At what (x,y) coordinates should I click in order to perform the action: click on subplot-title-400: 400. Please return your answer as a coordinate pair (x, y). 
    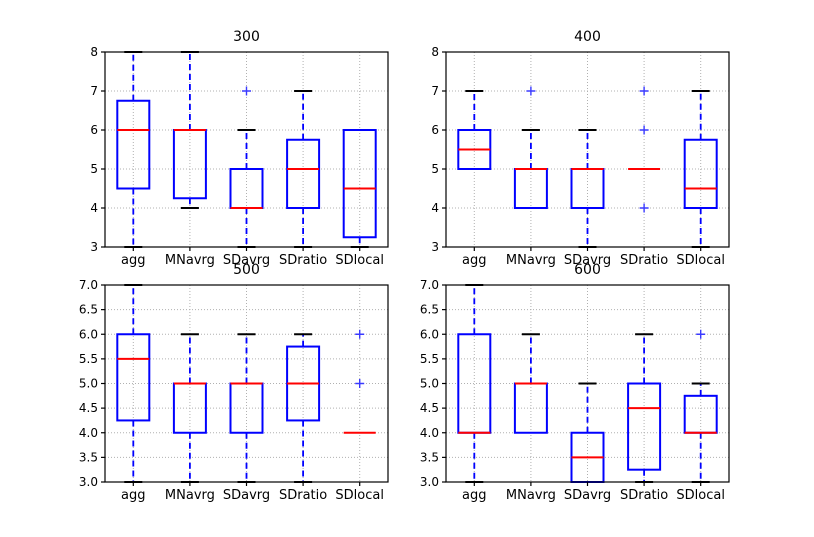
    Looking at the image, I should click on (587, 37).